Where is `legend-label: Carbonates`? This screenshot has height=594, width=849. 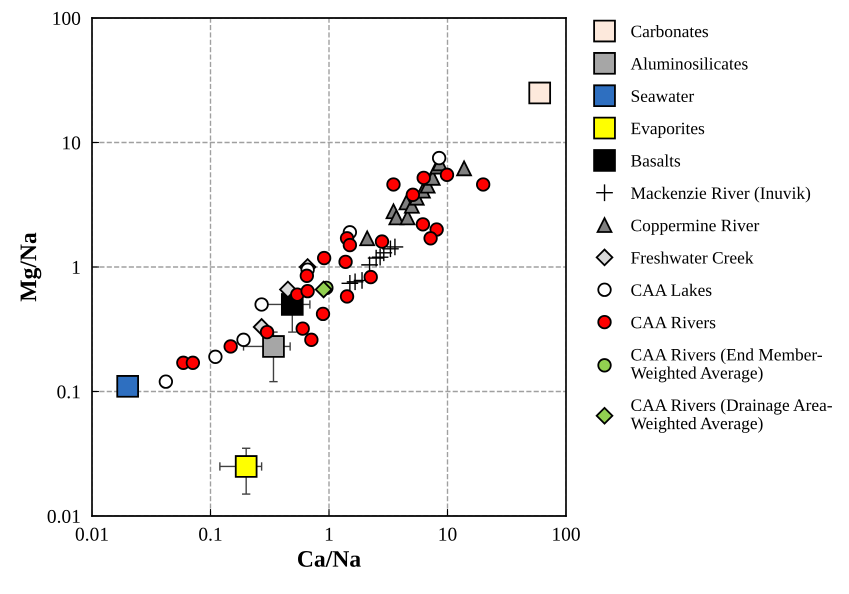 legend-label: Carbonates is located at coordinates (669, 31).